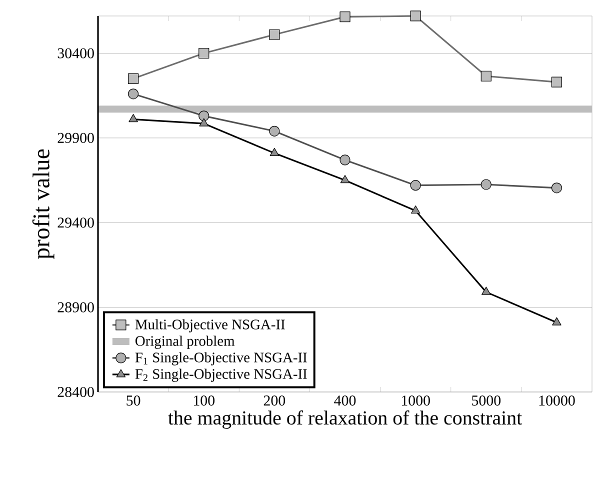 The image size is (600, 480). I want to click on x-tick-label: 400, so click(345, 401).